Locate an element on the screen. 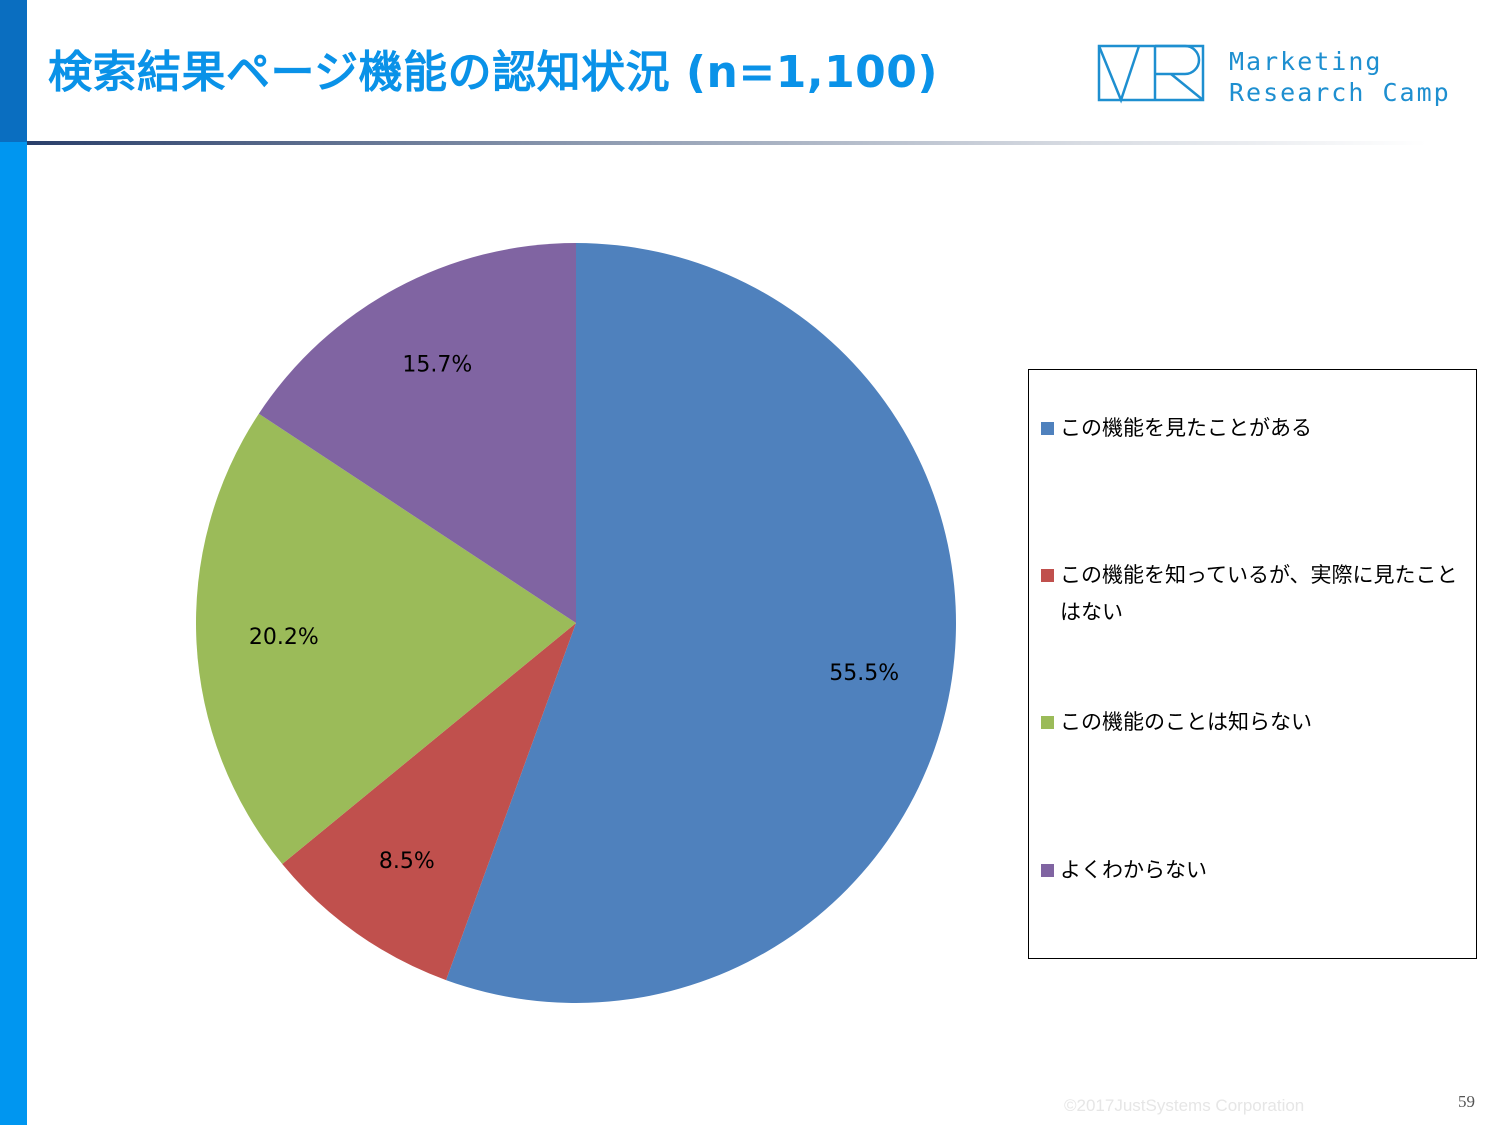  copyright-notice: ©2017JustSystems Corporation is located at coordinates (1184, 1105).